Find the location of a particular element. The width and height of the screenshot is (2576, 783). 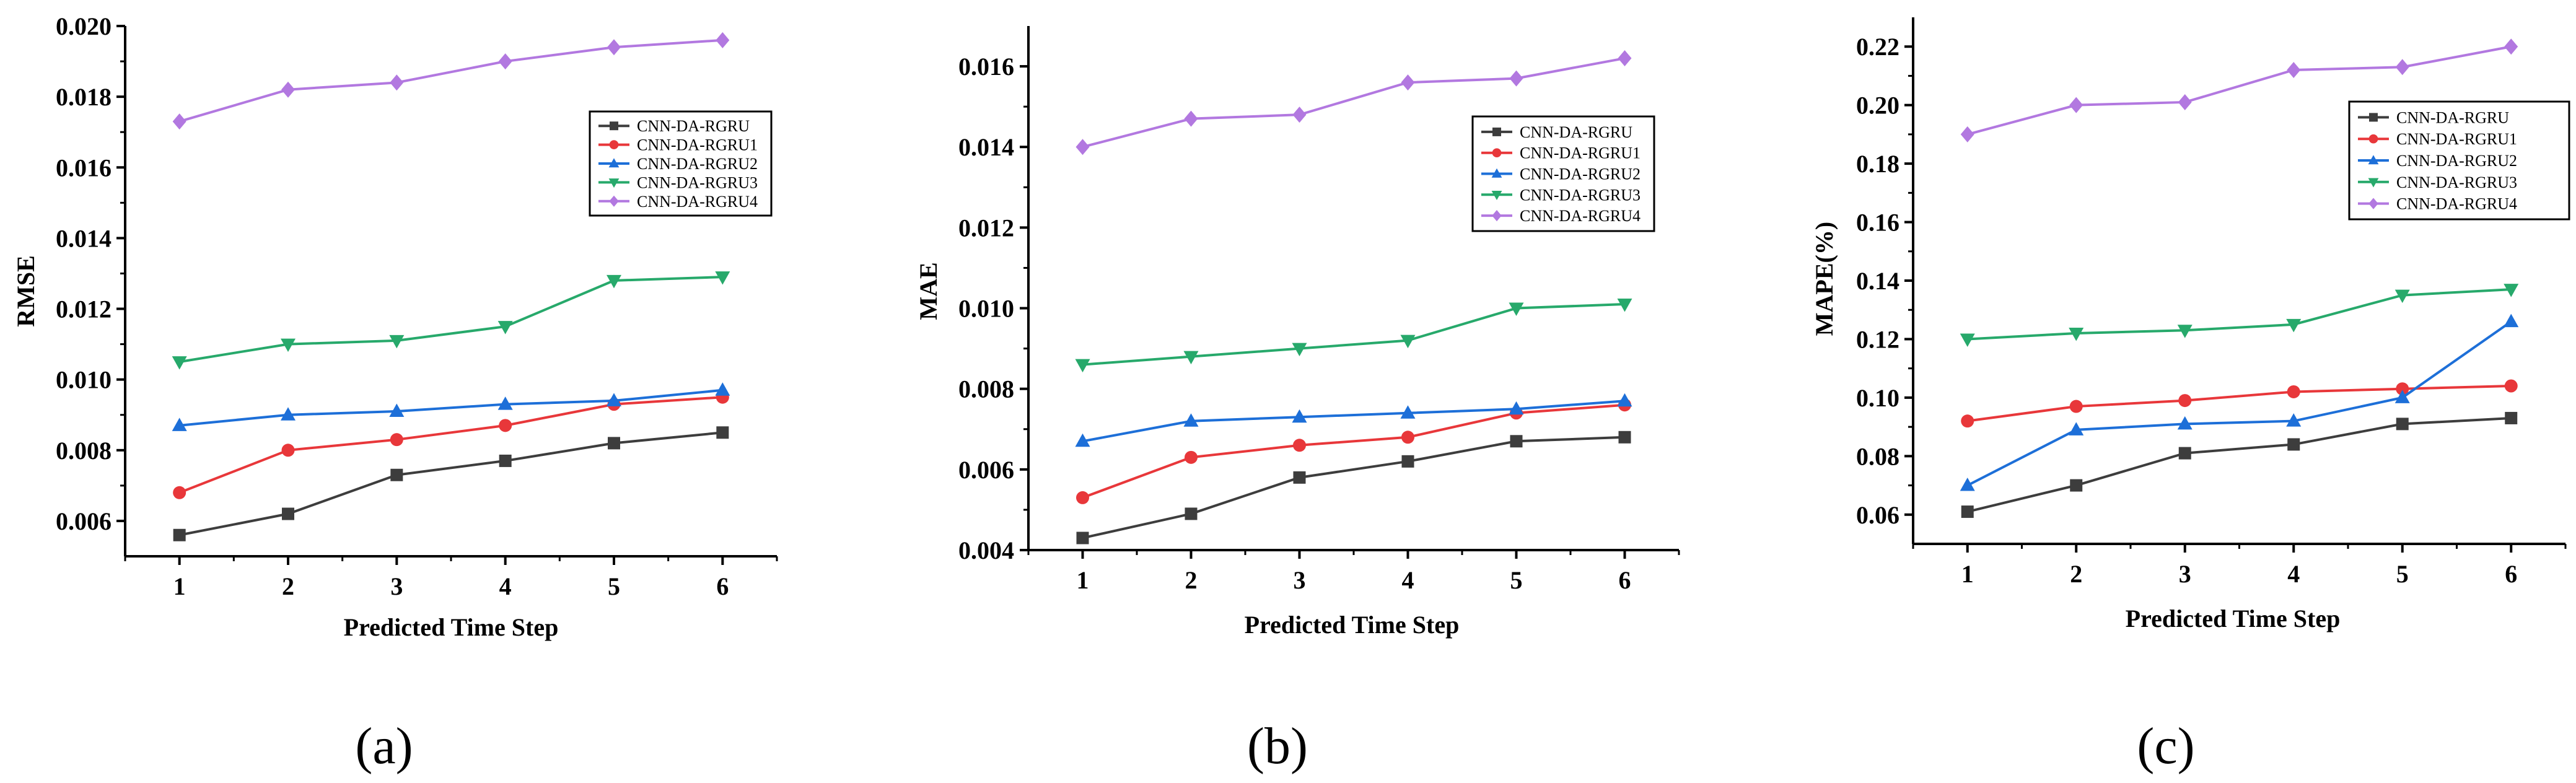

panel-a-ytick-label: 0.008 is located at coordinates (84, 451).